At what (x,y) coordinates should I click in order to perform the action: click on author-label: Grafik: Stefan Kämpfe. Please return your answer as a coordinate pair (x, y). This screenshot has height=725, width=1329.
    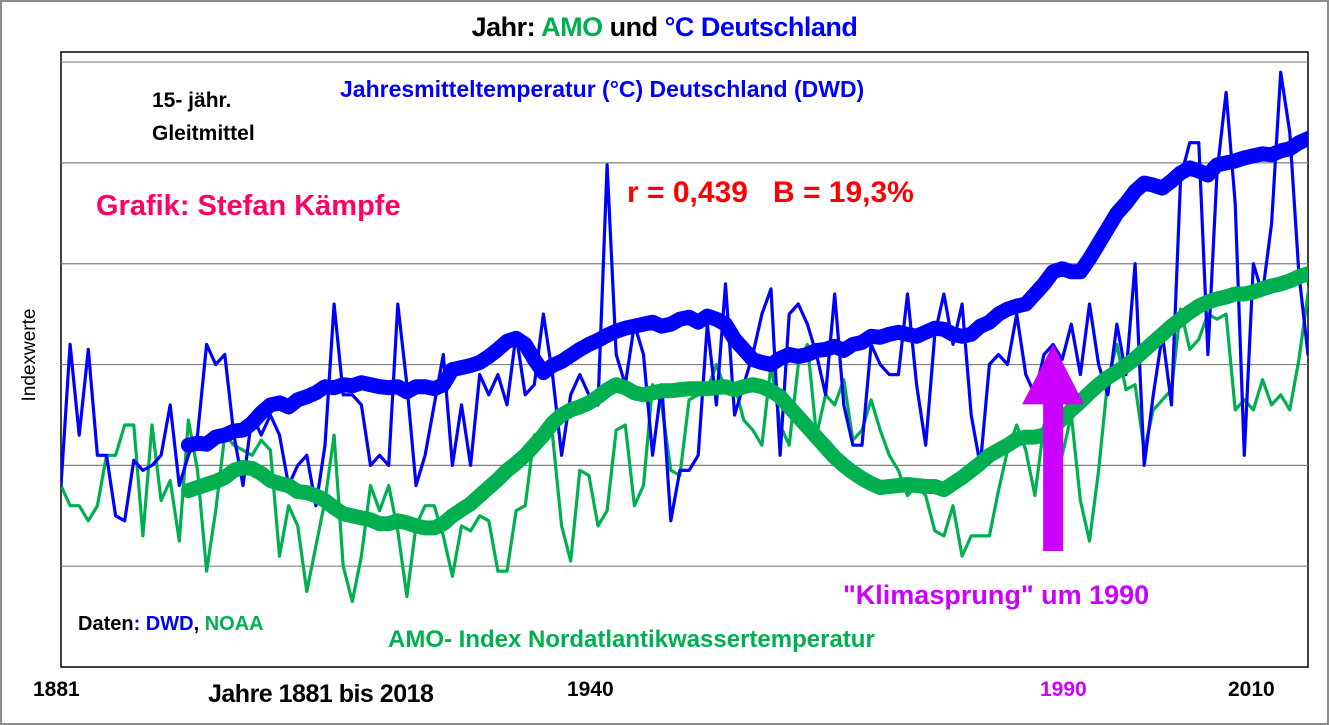
    Looking at the image, I should click on (248, 206).